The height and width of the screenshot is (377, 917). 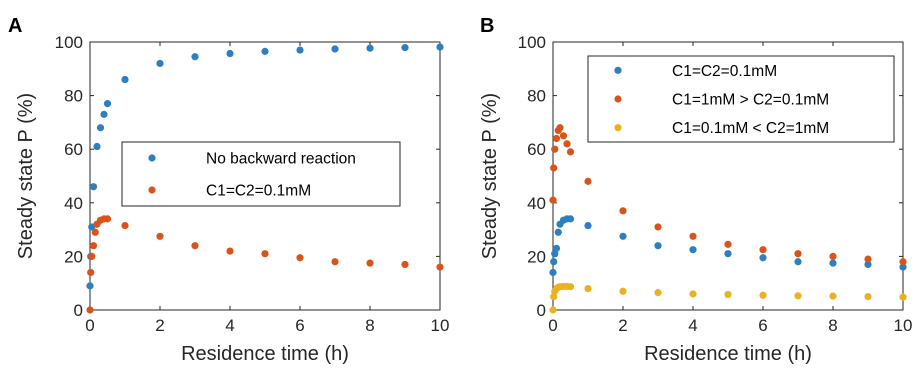 What do you see at coordinates (728, 354) in the screenshot?
I see `x-axis-label: Residence time (h)` at bounding box center [728, 354].